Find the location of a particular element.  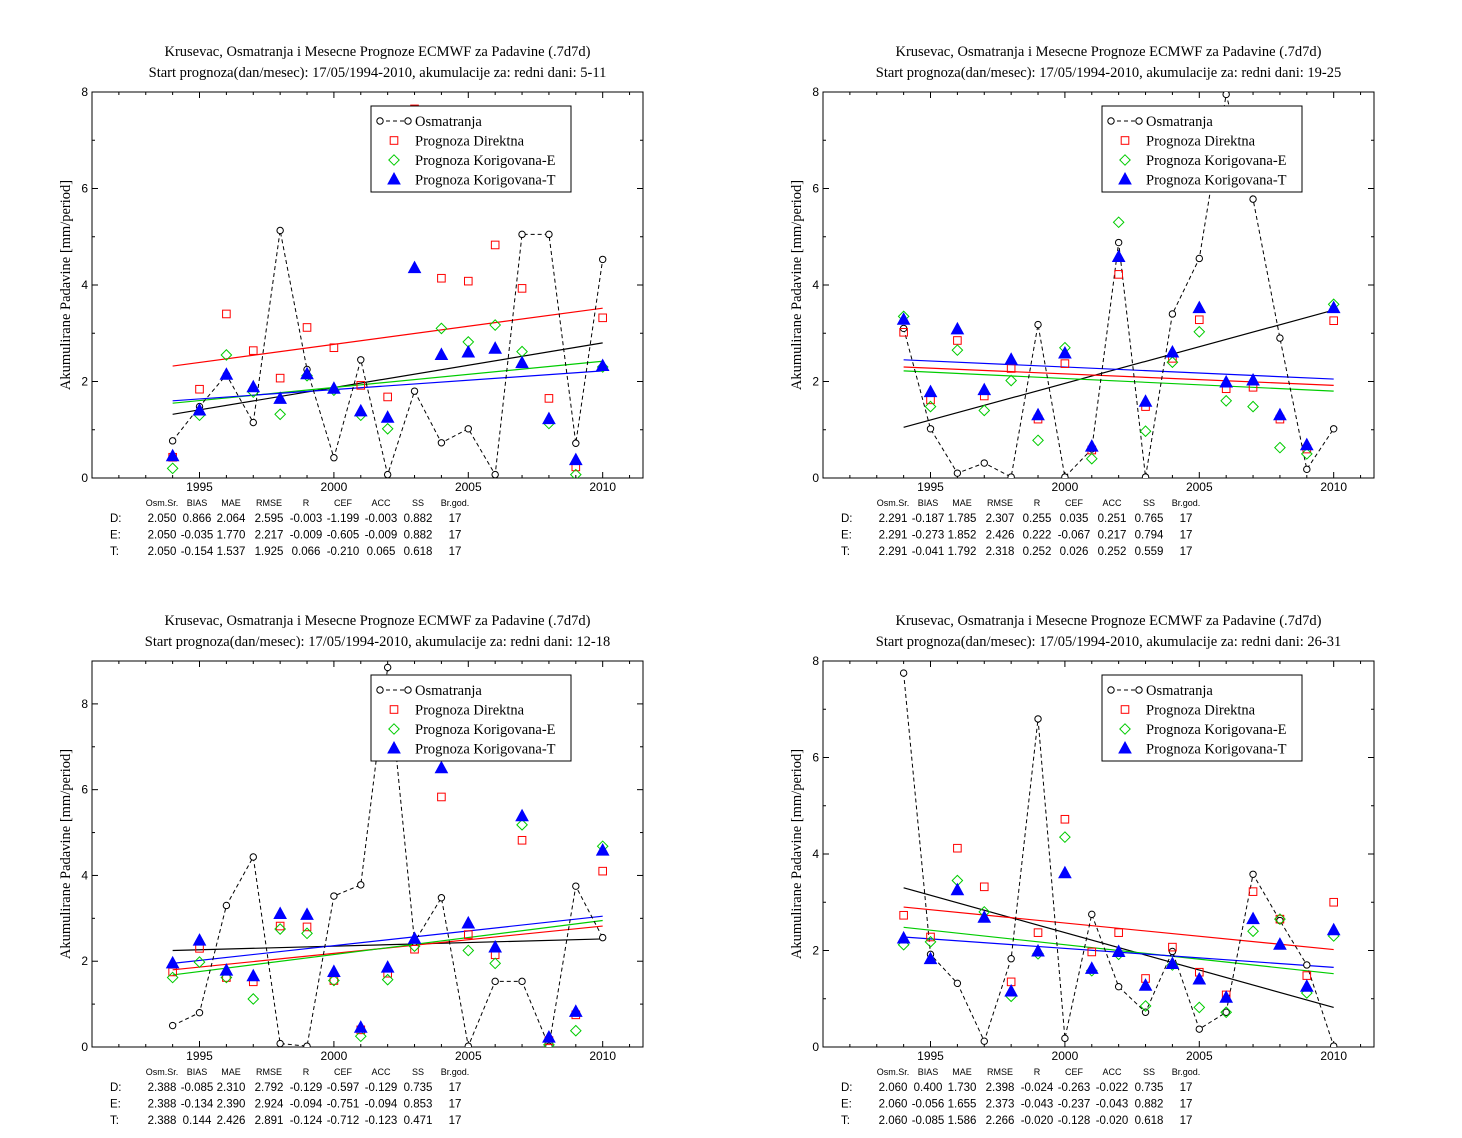

legend-label: Prognoza Korigovana-T is located at coordinates (485, 181).